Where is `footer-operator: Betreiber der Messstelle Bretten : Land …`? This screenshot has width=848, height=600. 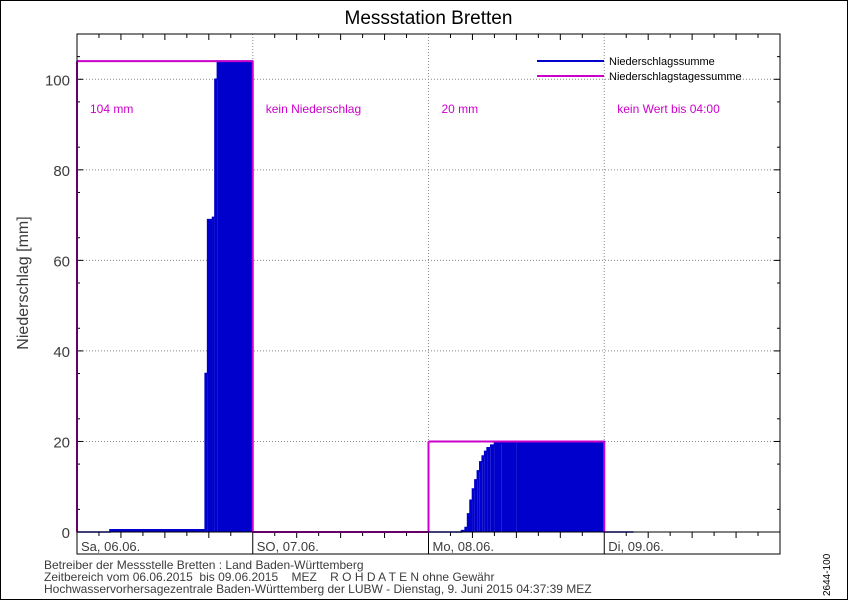 footer-operator: Betreiber der Messstelle Bretten : Land … is located at coordinates (204, 565).